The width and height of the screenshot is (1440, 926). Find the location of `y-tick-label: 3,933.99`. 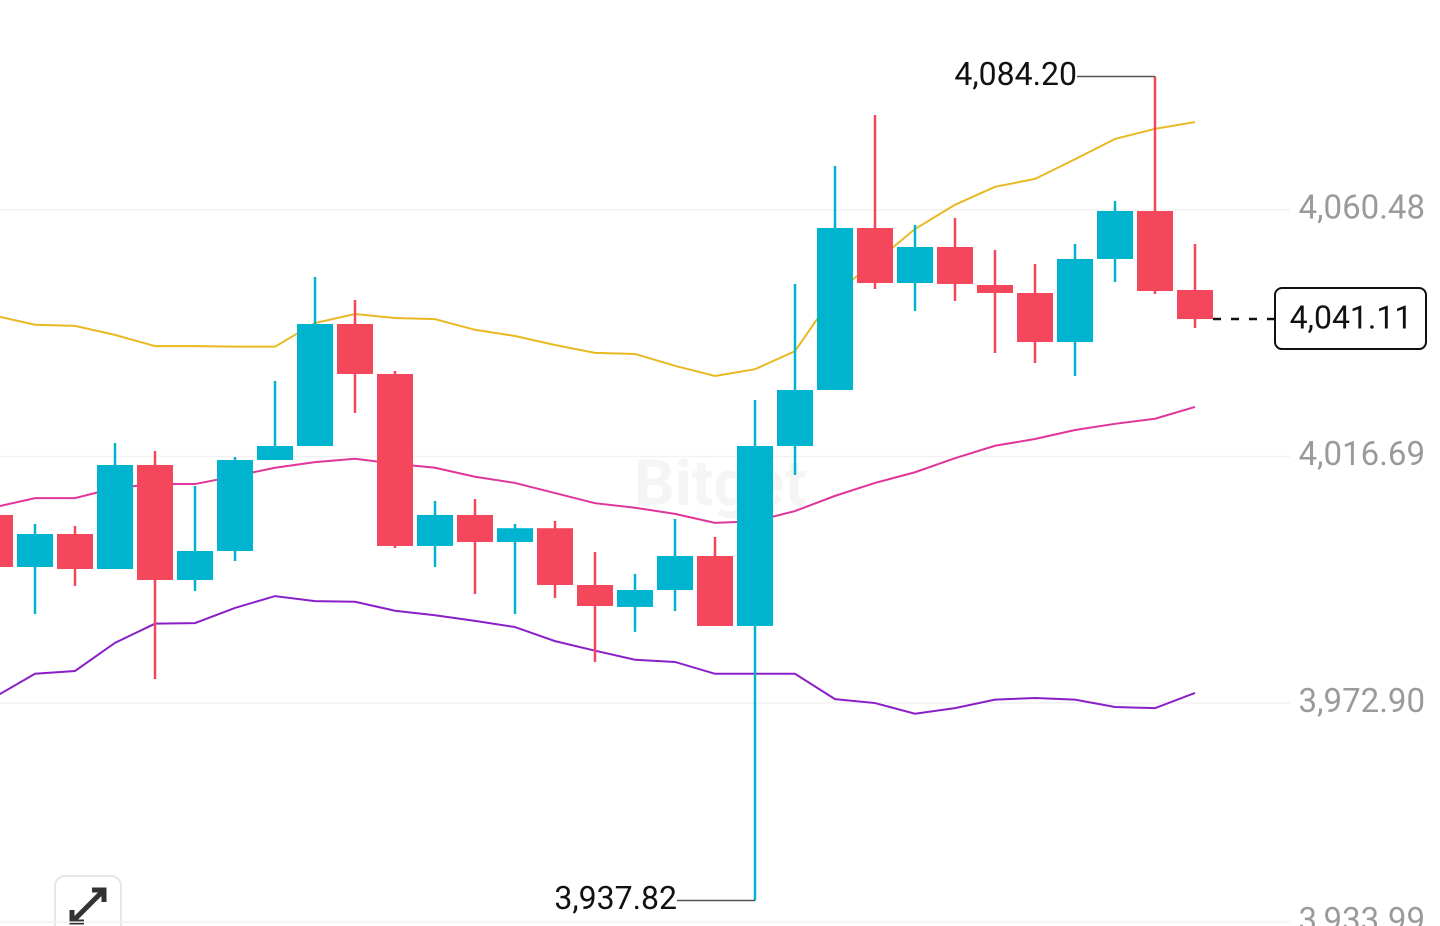

y-tick-label: 3,933.99 is located at coordinates (1362, 913).